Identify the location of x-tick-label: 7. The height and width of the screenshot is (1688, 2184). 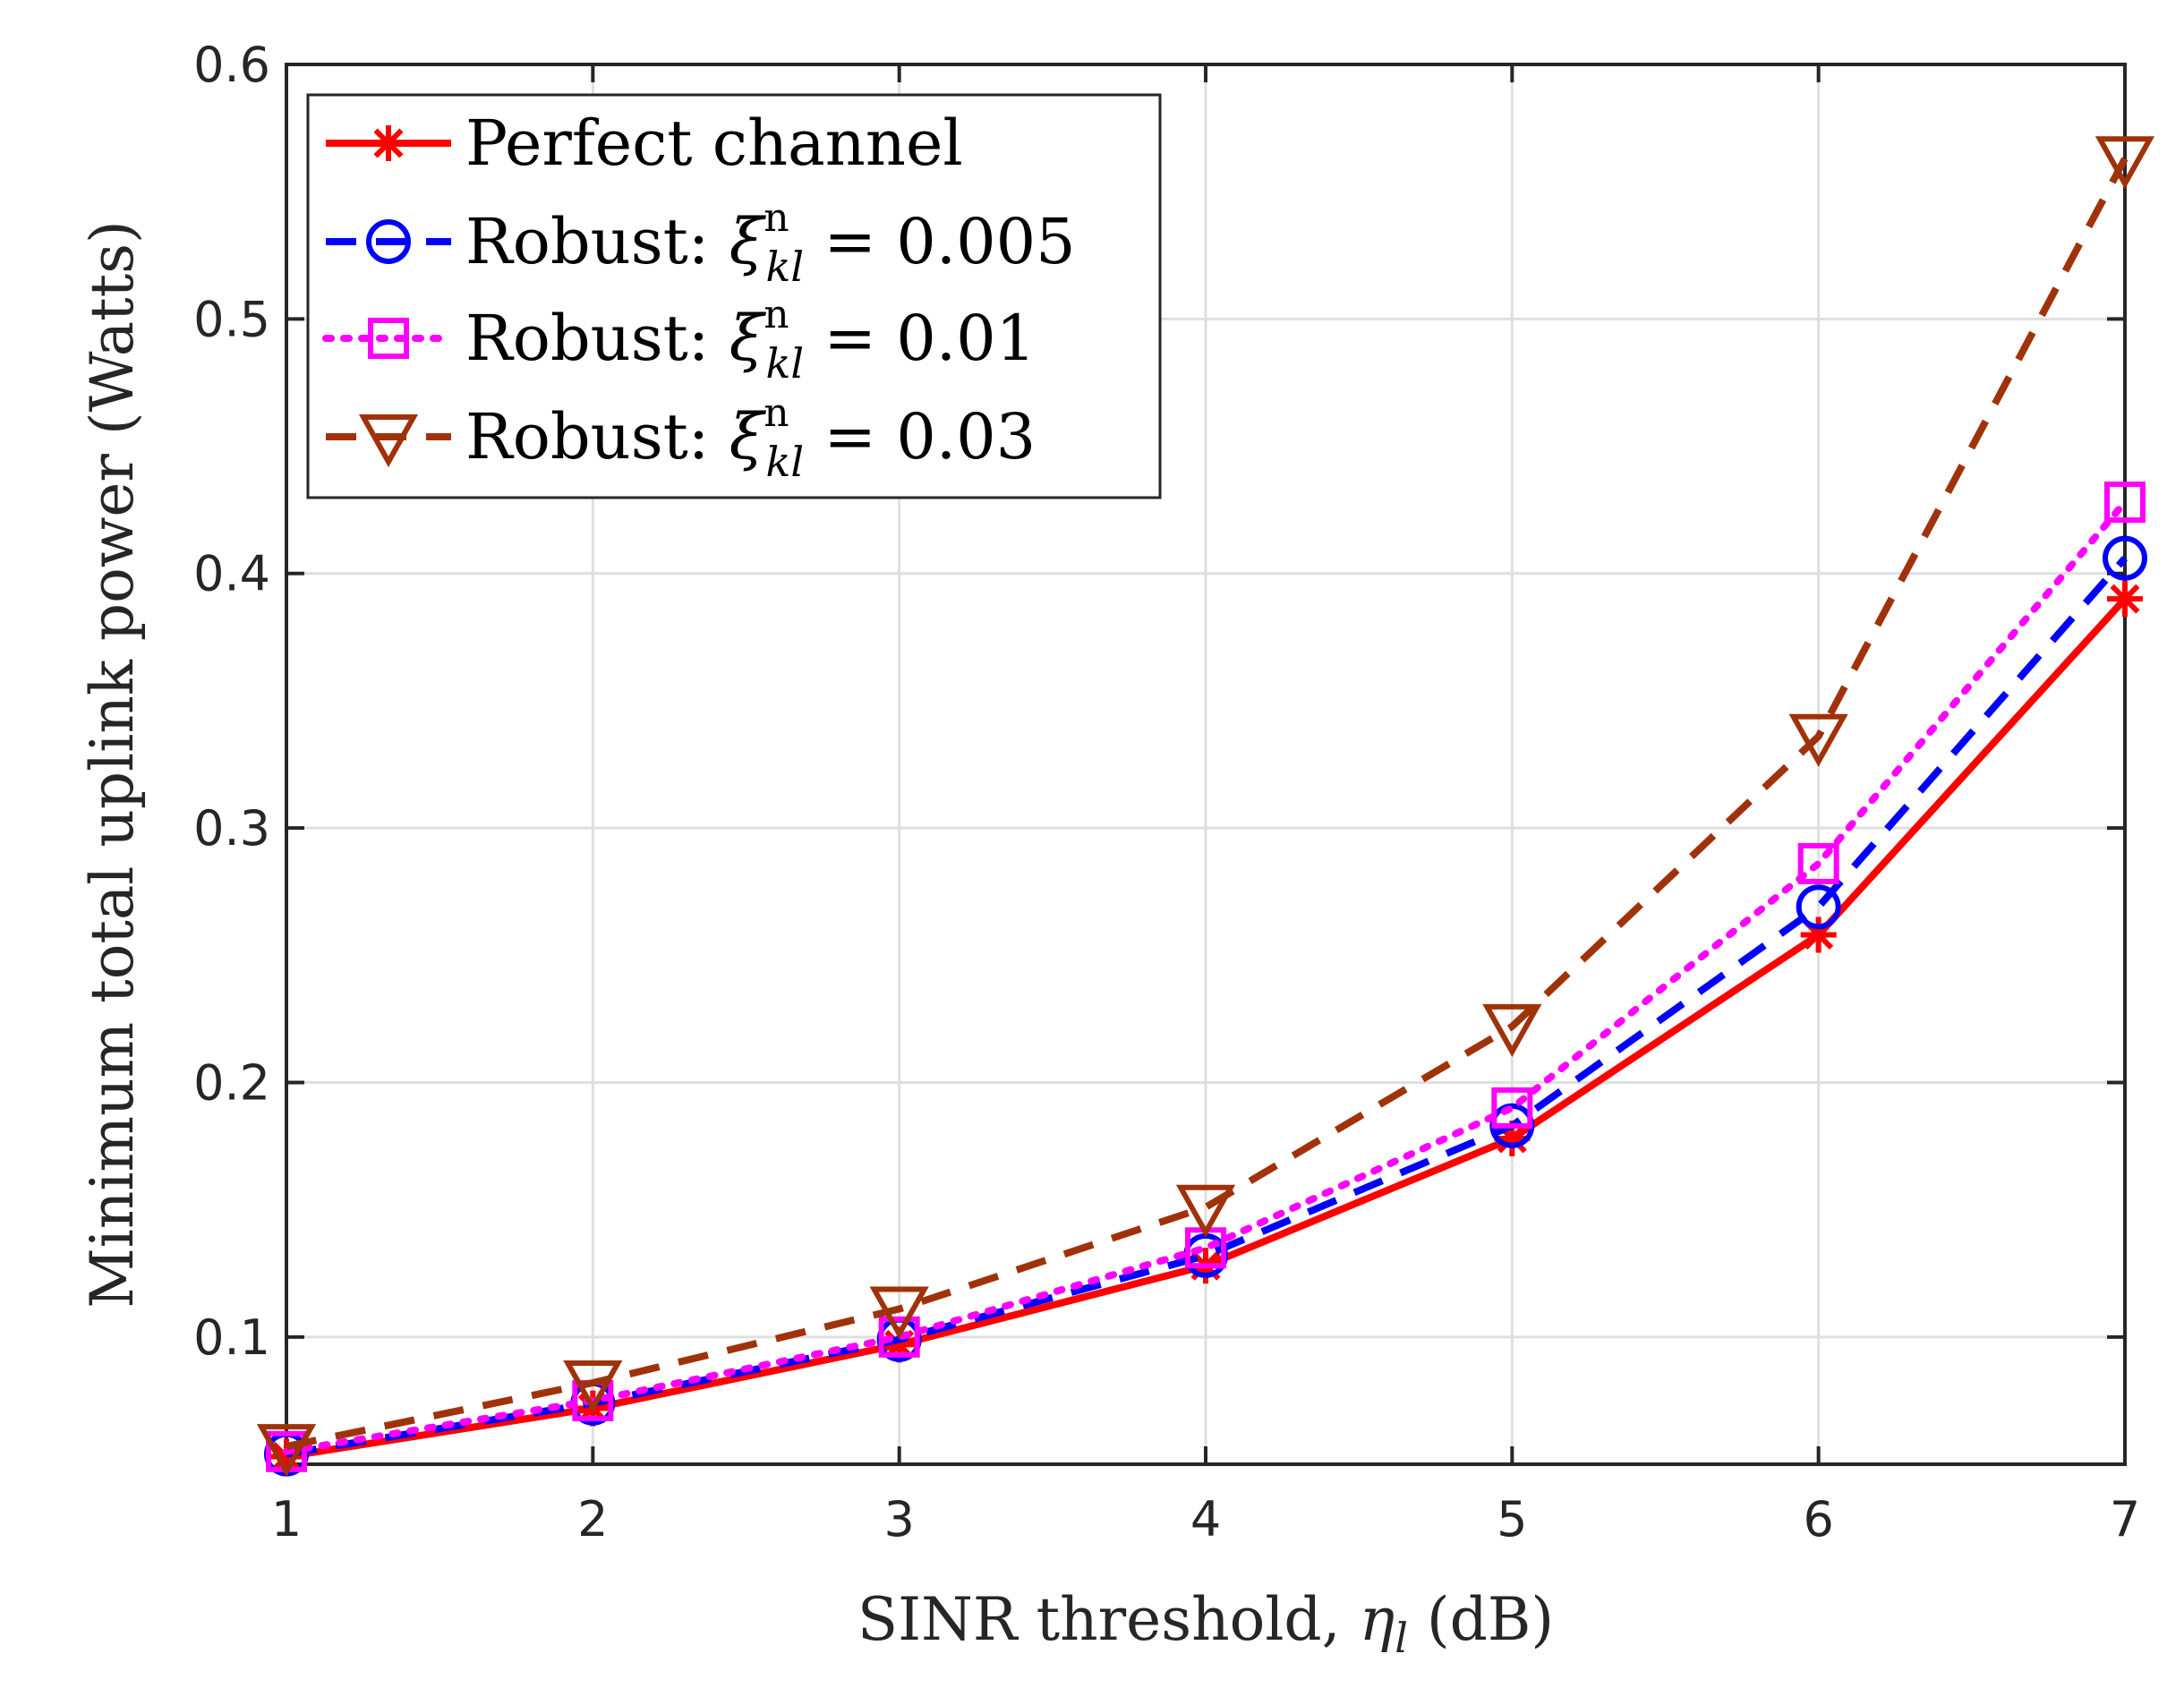
(2125, 1519).